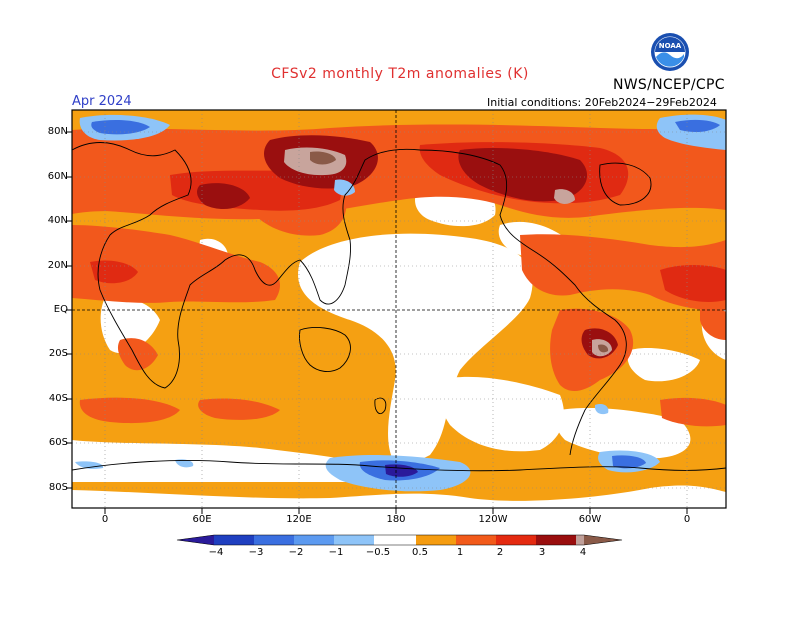 The width and height of the screenshot is (800, 618). What do you see at coordinates (57, 265) in the screenshot?
I see `lat-label: 20N` at bounding box center [57, 265].